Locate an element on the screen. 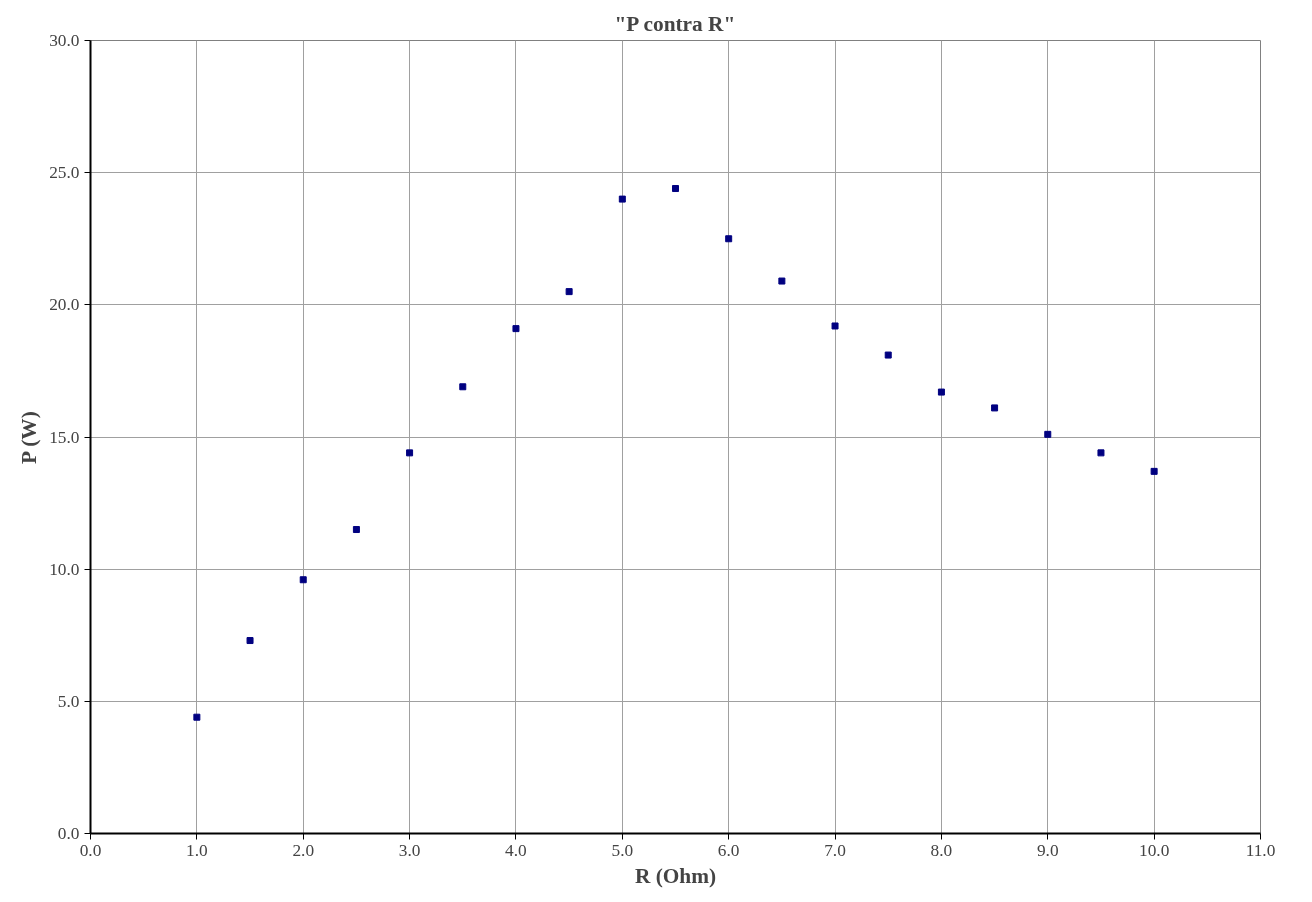 This screenshot has width=1312, height=902. x-tick-label: 11.0 is located at coordinates (1260, 850).